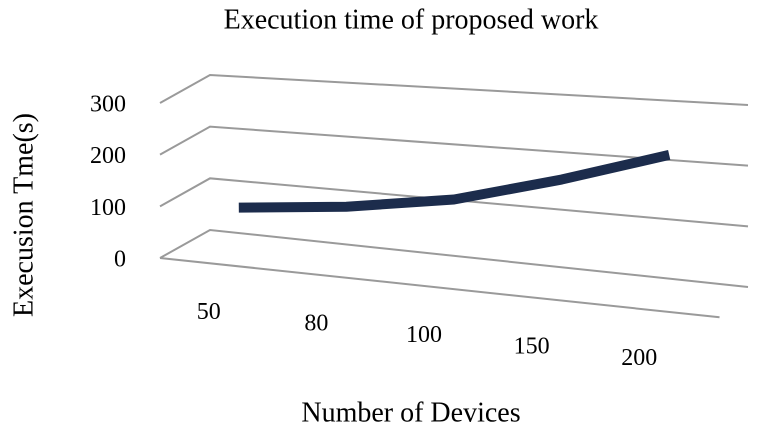 This screenshot has width=759, height=438. Describe the element at coordinates (410, 412) in the screenshot. I see `x-axis-title: Number of Devices` at that location.